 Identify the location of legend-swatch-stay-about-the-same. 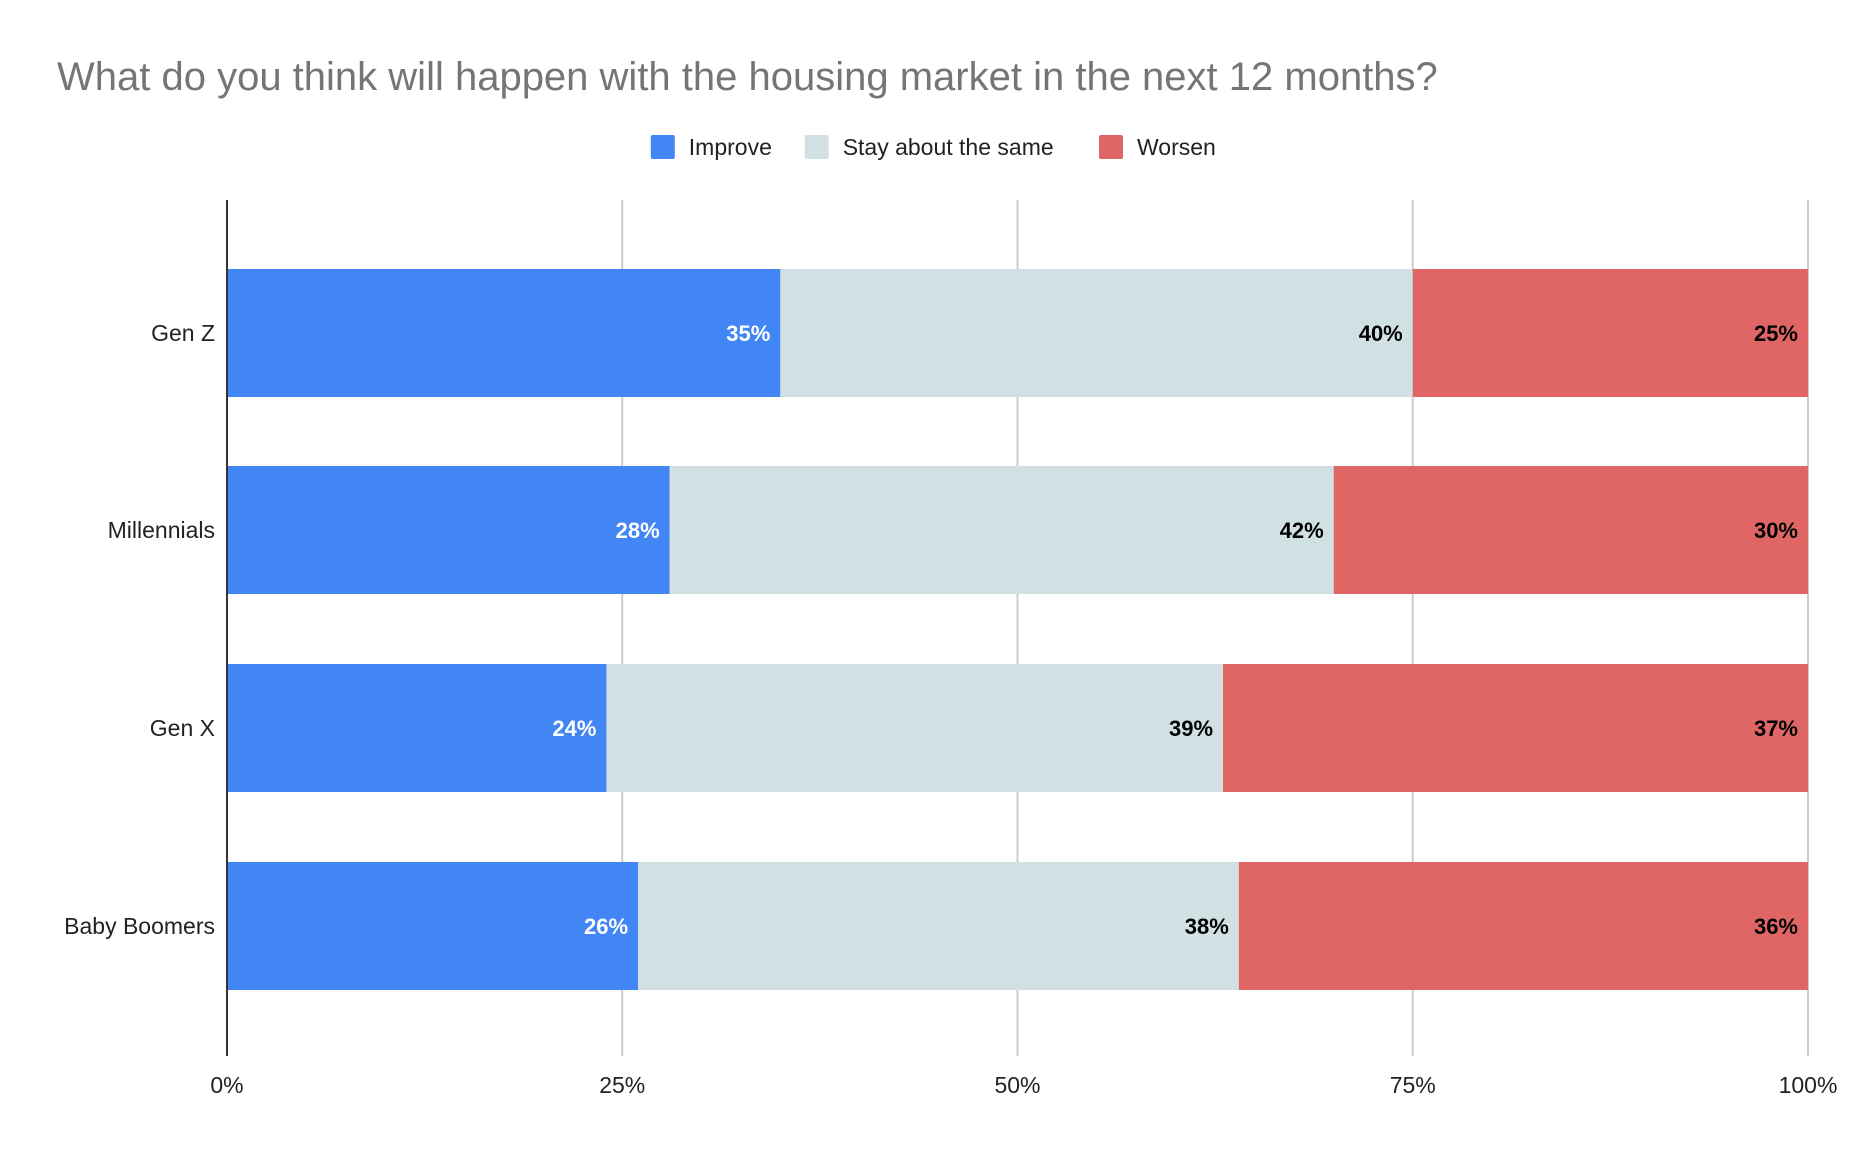
(816, 147).